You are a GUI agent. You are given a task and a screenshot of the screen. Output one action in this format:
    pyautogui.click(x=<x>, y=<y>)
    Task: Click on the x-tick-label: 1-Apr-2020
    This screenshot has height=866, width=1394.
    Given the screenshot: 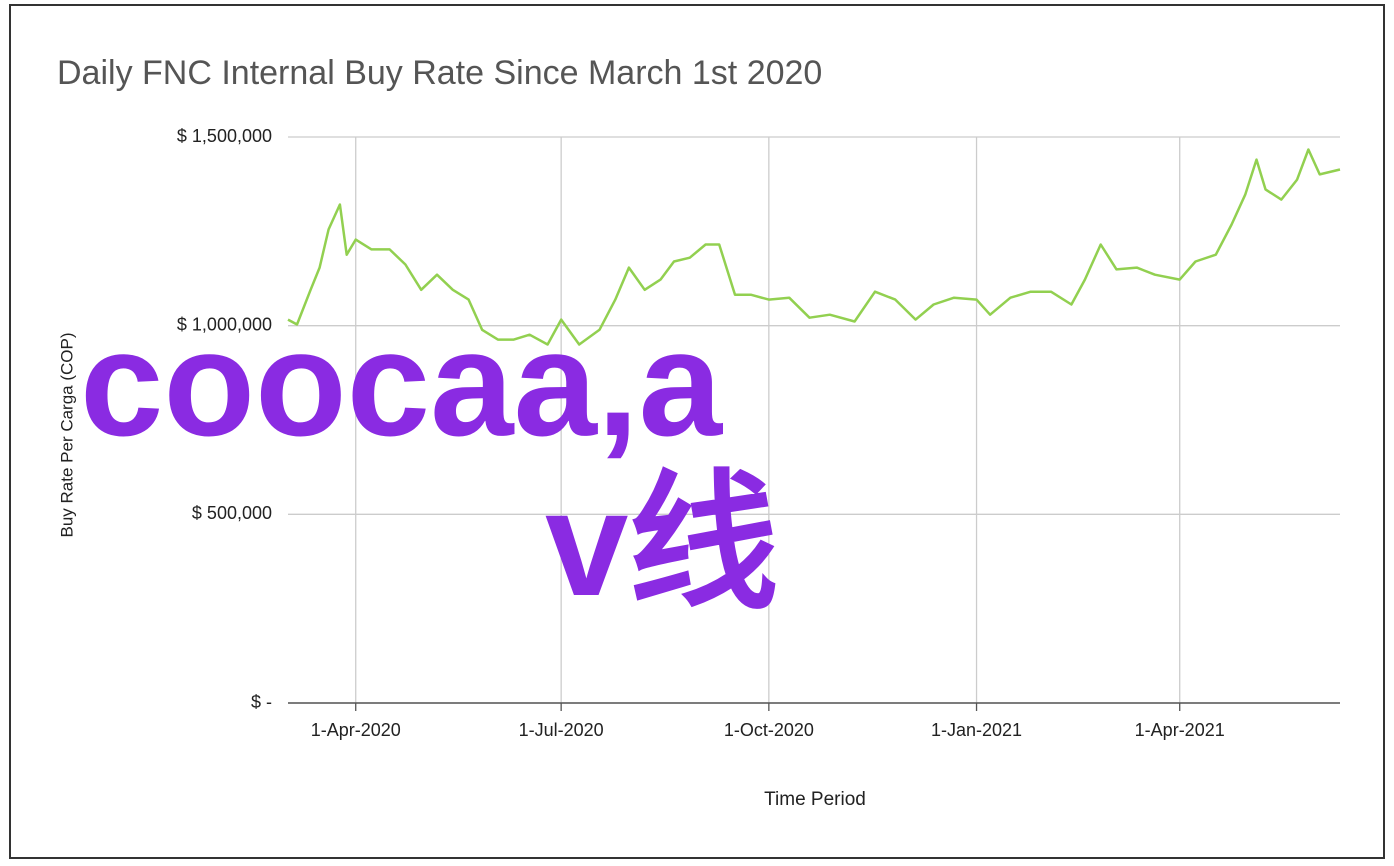 What is the action you would take?
    pyautogui.click(x=356, y=730)
    